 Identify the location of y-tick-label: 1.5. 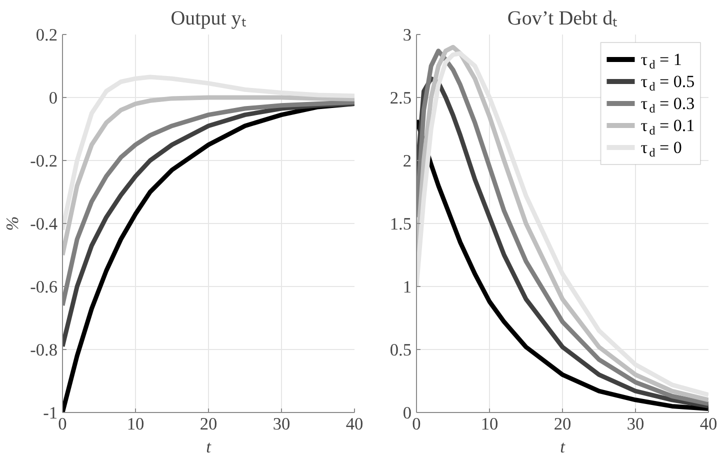
(401, 224).